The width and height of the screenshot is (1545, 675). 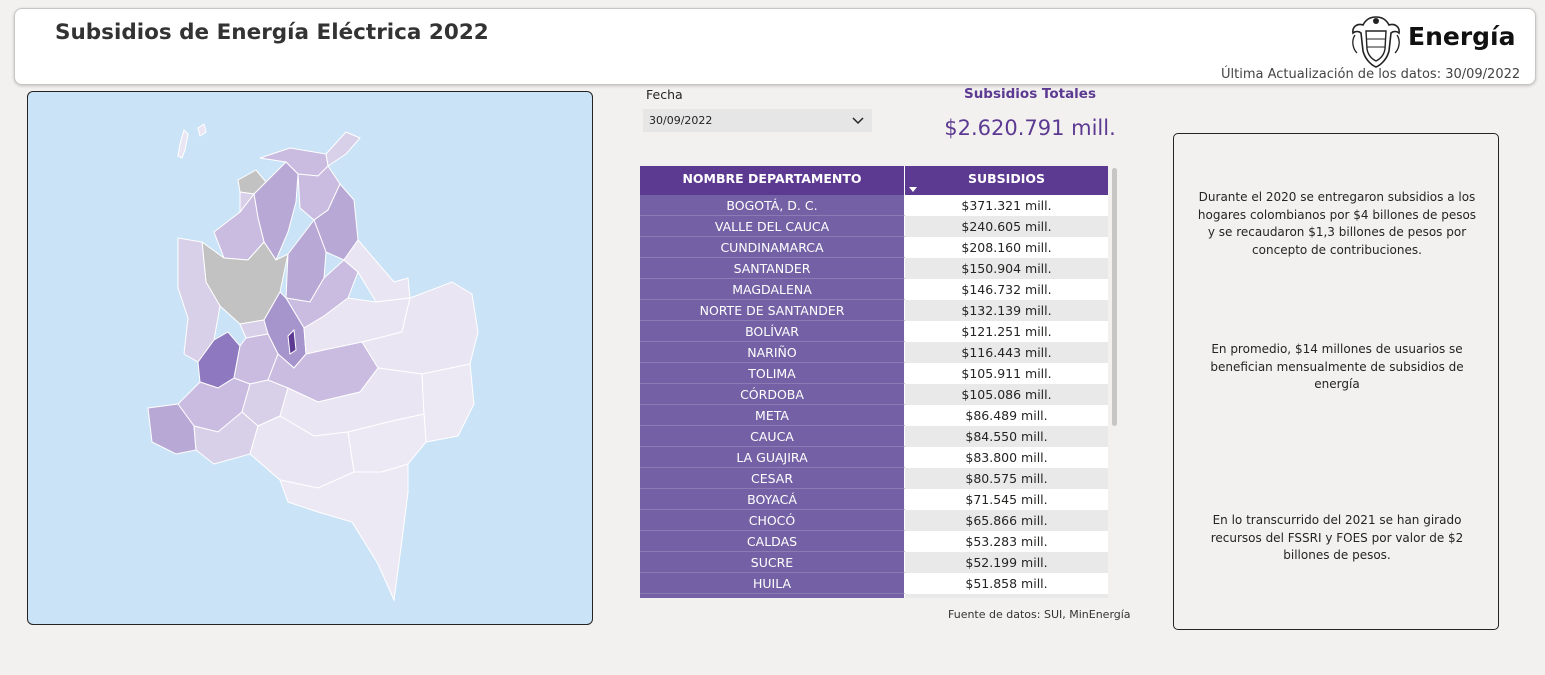 What do you see at coordinates (772, 596) in the screenshot?
I see `department-cell` at bounding box center [772, 596].